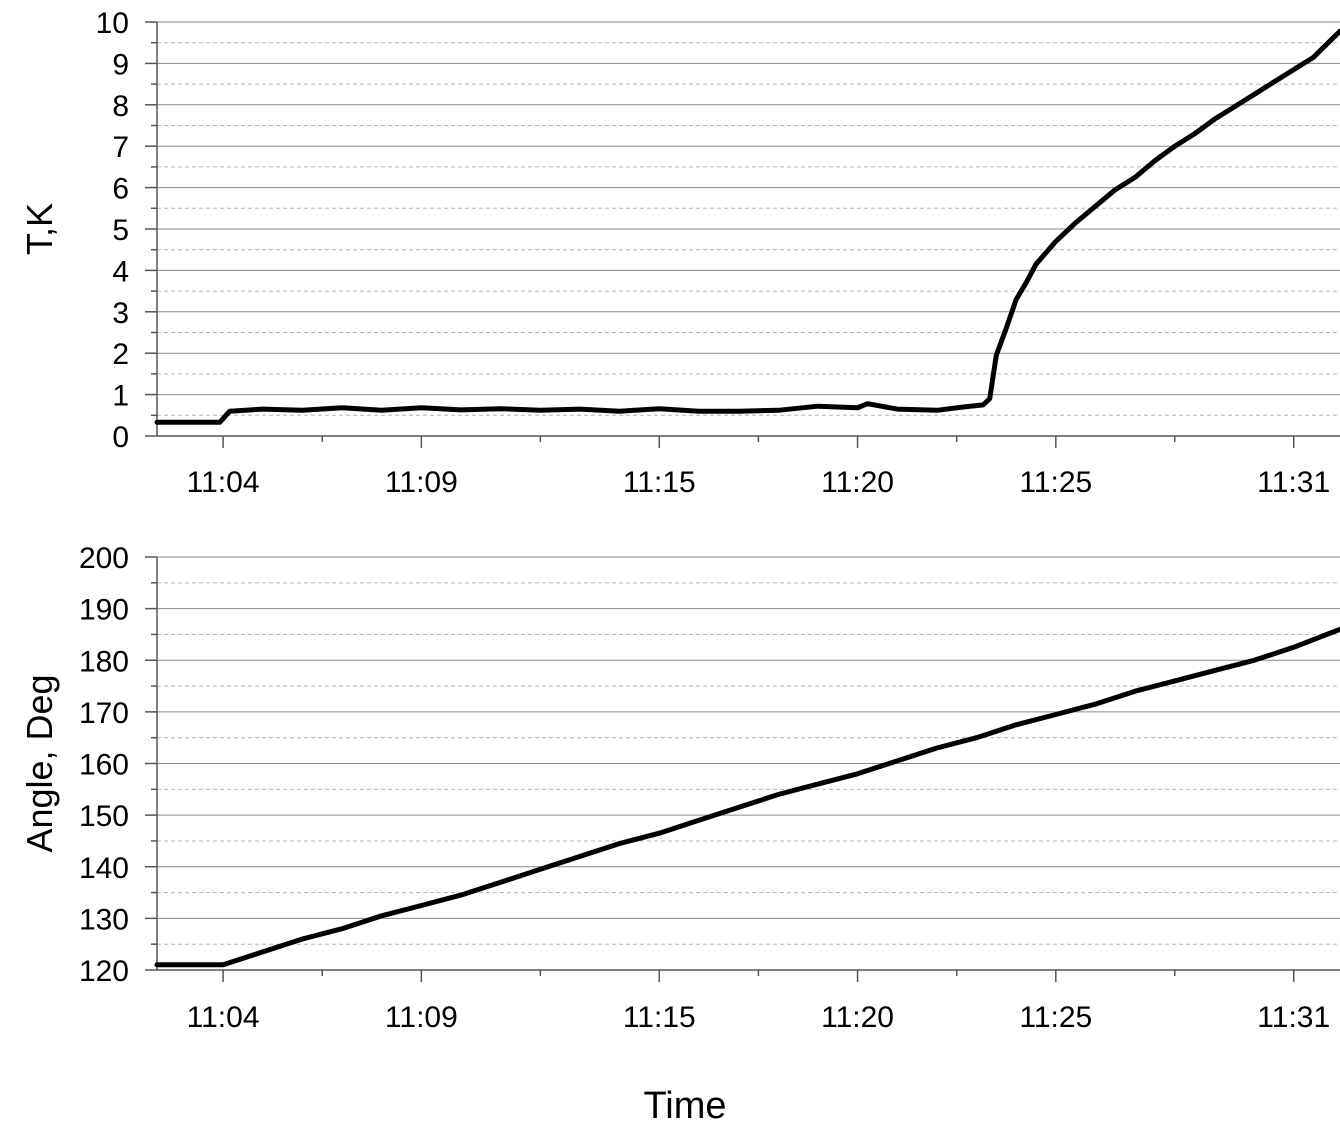 The height and width of the screenshot is (1127, 1340). Describe the element at coordinates (39, 229) in the screenshot. I see `y-axis-title: T,K` at that location.